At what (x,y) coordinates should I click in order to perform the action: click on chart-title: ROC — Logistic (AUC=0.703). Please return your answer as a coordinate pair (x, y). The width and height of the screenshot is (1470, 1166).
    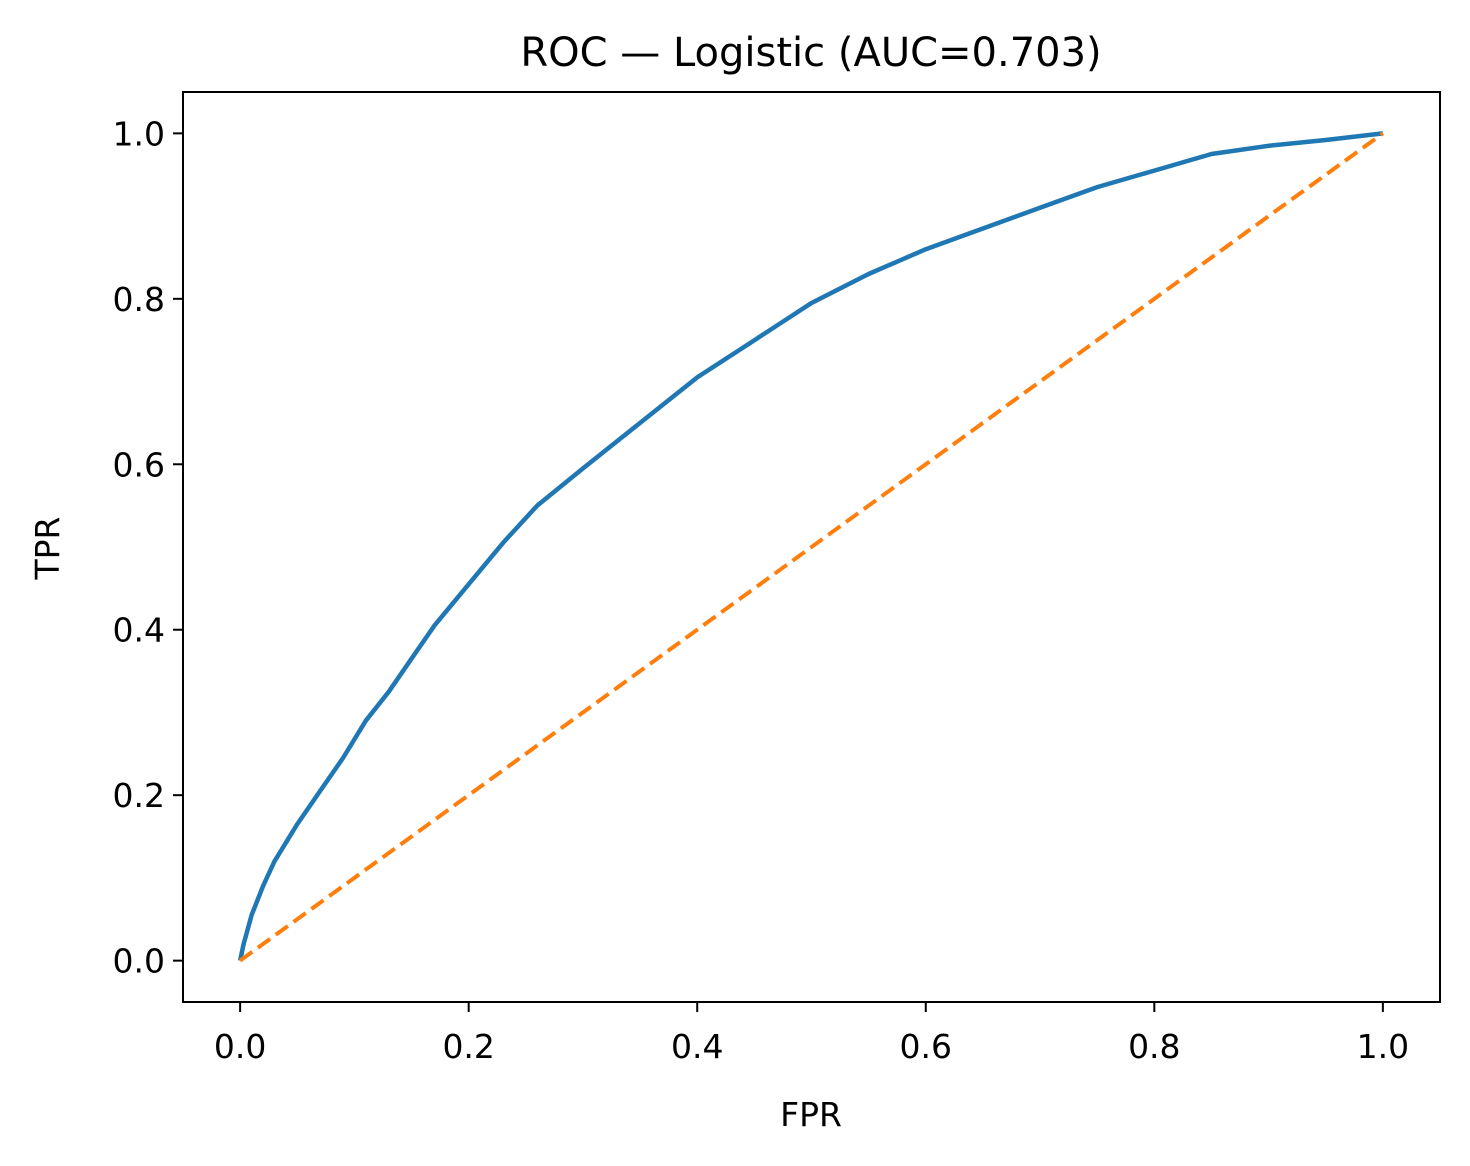
    Looking at the image, I should click on (810, 53).